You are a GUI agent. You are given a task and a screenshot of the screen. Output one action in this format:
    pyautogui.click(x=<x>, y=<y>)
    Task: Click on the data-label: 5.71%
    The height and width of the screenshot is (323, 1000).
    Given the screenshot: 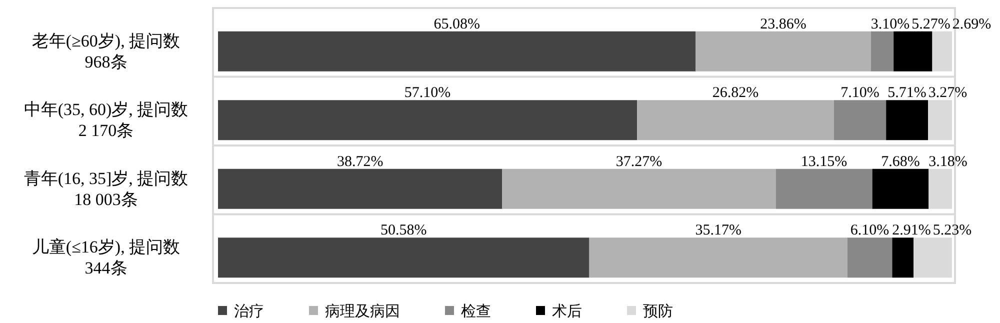 What is the action you would take?
    pyautogui.click(x=907, y=93)
    